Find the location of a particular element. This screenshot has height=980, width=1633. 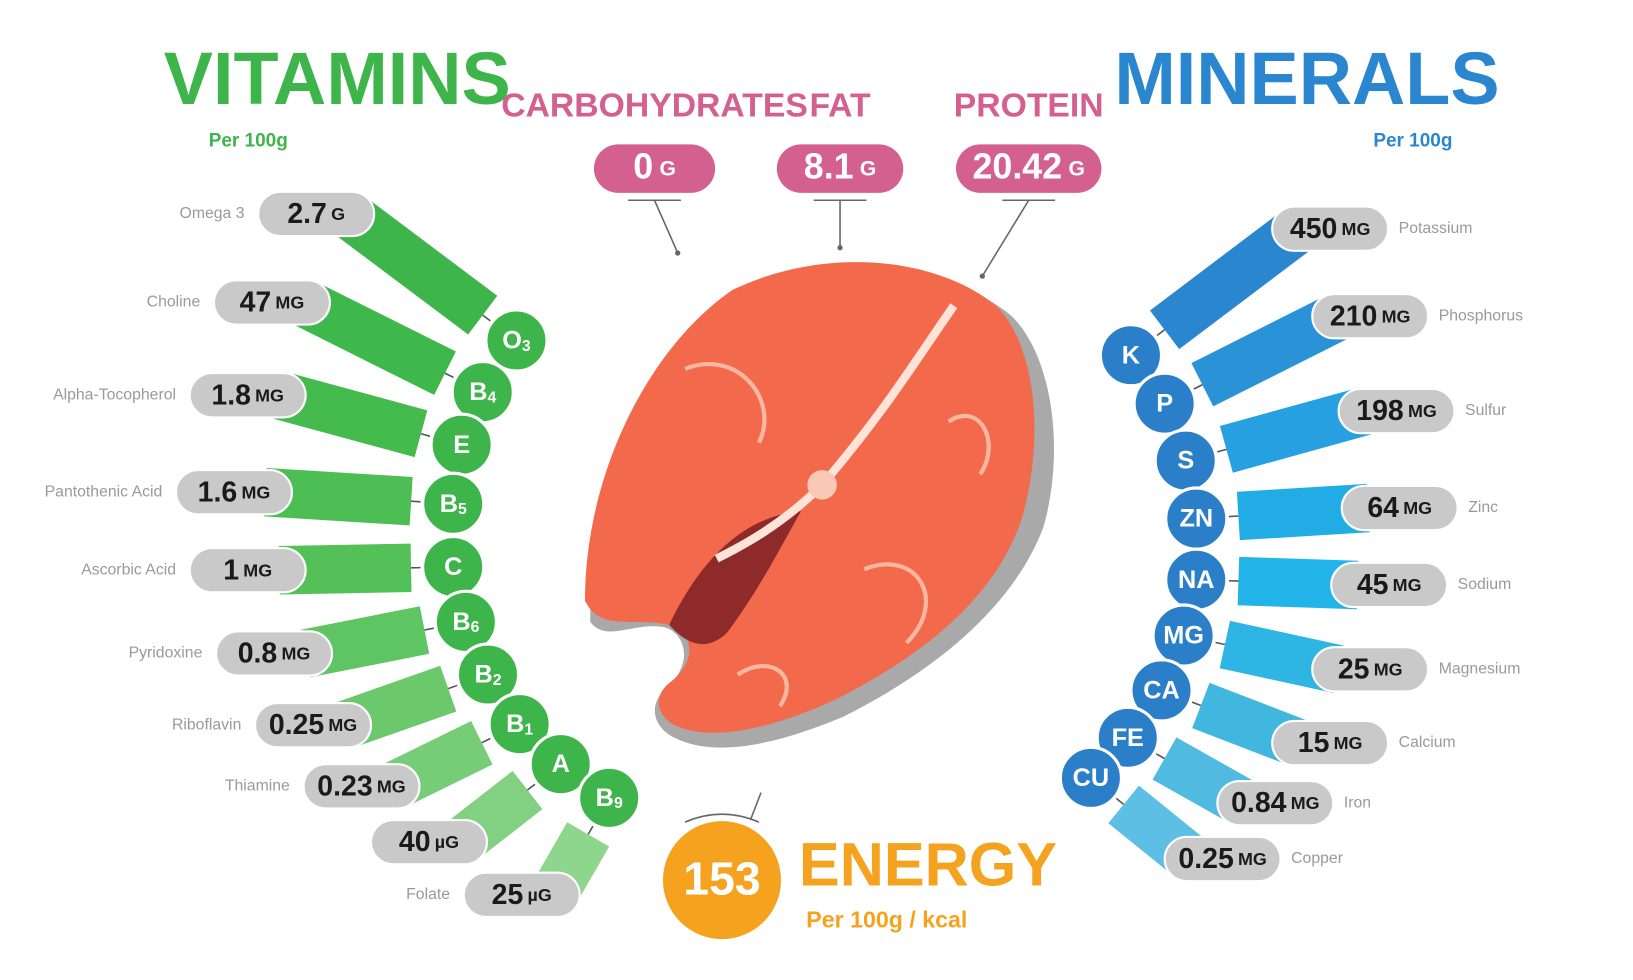

symbol-text: CA is located at coordinates (1161, 690).